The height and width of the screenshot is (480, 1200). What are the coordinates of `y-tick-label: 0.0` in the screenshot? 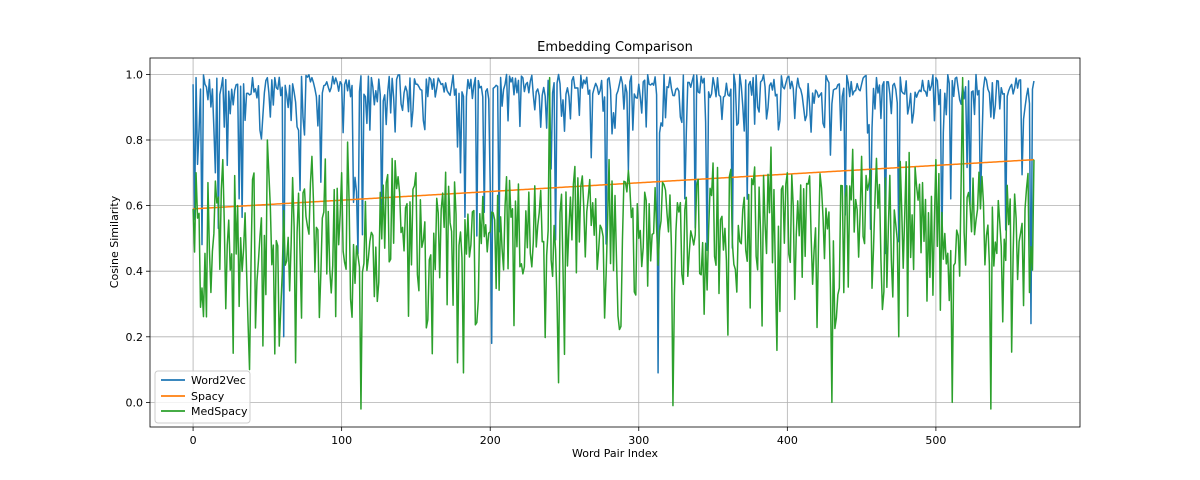 It's located at (135, 402).